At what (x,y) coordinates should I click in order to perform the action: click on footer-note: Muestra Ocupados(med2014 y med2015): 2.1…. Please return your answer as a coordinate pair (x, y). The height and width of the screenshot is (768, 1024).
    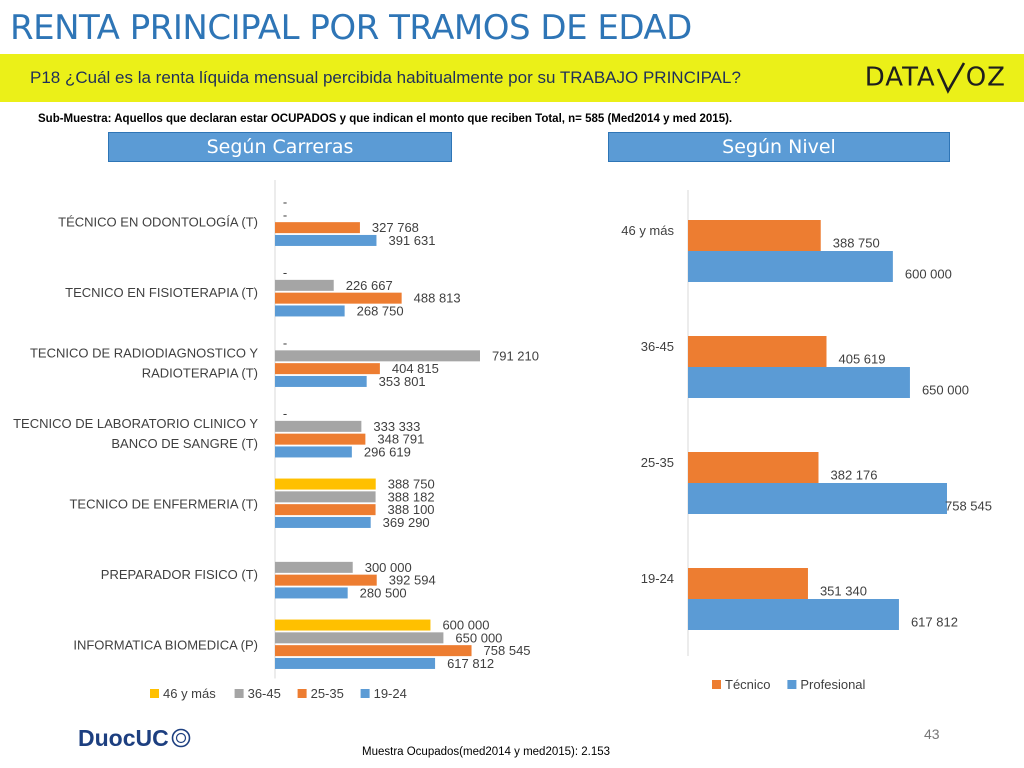
    Looking at the image, I should click on (486, 752).